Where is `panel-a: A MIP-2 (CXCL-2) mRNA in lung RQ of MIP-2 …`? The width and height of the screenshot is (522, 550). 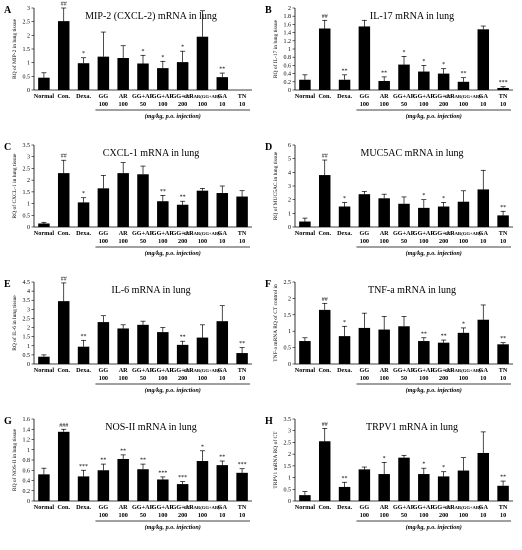
panel-a: A MIP-2 (CXCL-2) mRNA in lung RQ of MIP-2 … is located at coordinates (130, 68).